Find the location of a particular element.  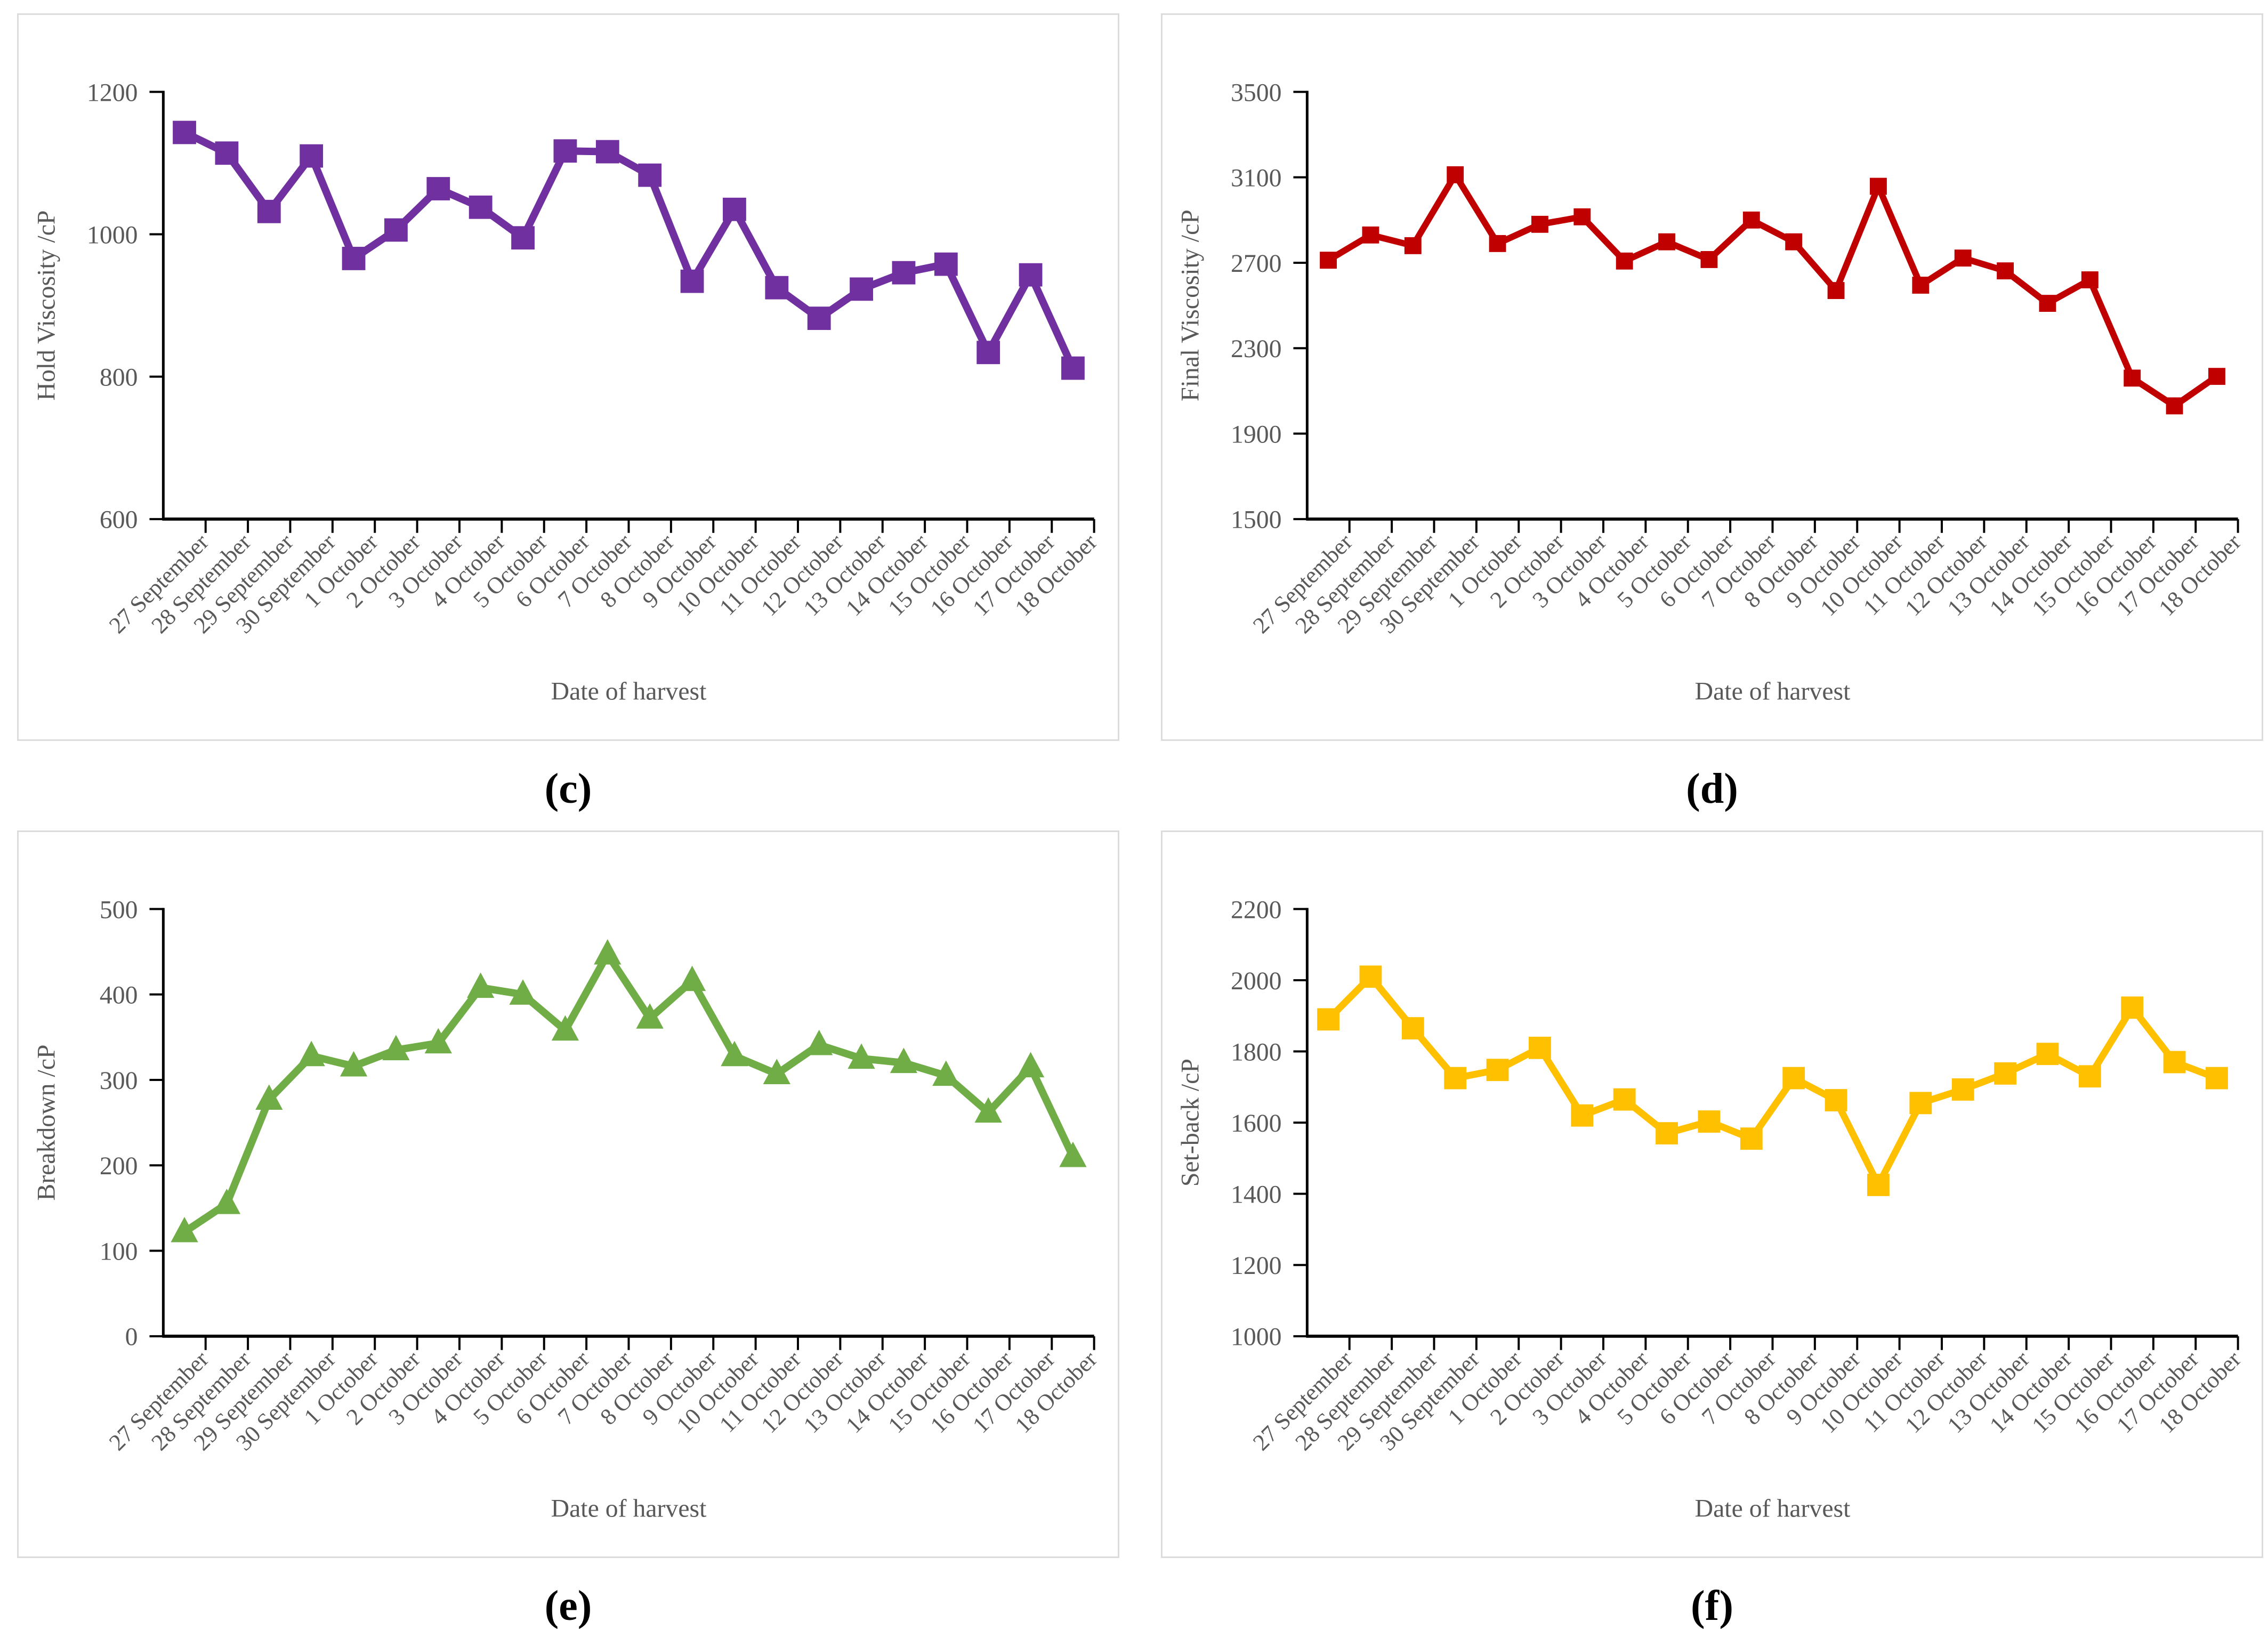

caption-e: (e) is located at coordinates (568, 1606).